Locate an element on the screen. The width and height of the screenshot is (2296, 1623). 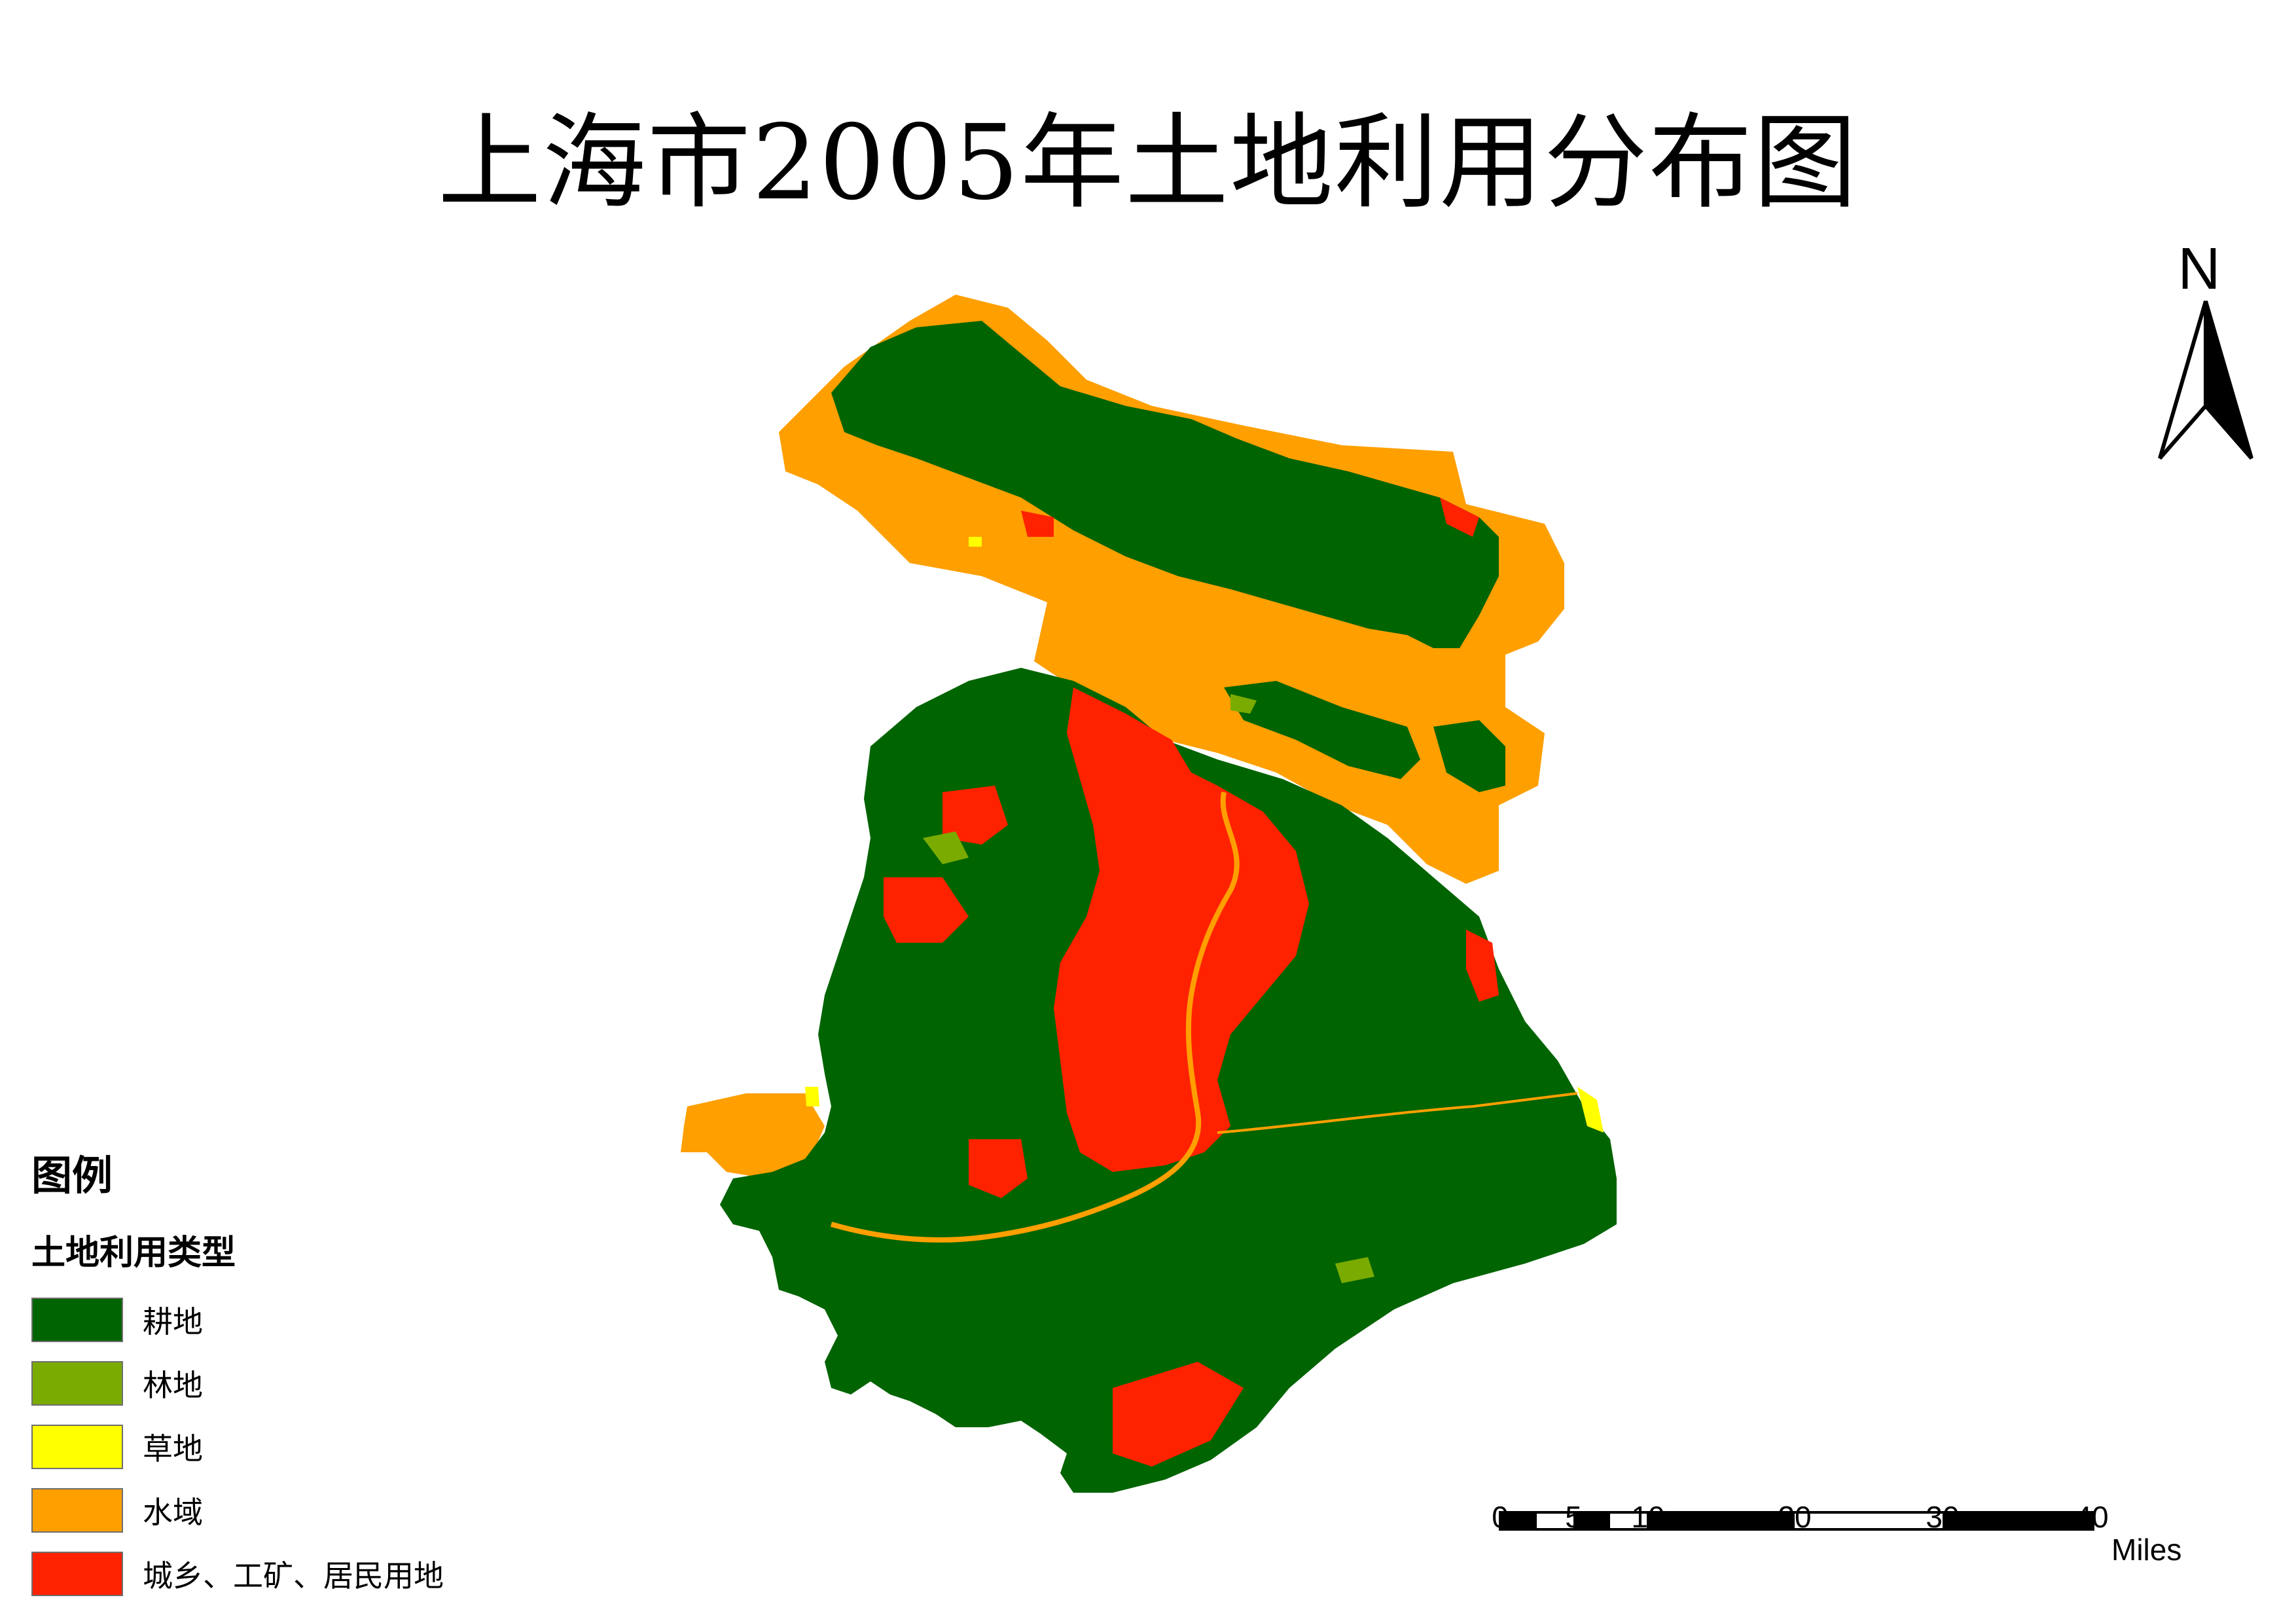
changxing-island is located at coordinates (1322, 730).